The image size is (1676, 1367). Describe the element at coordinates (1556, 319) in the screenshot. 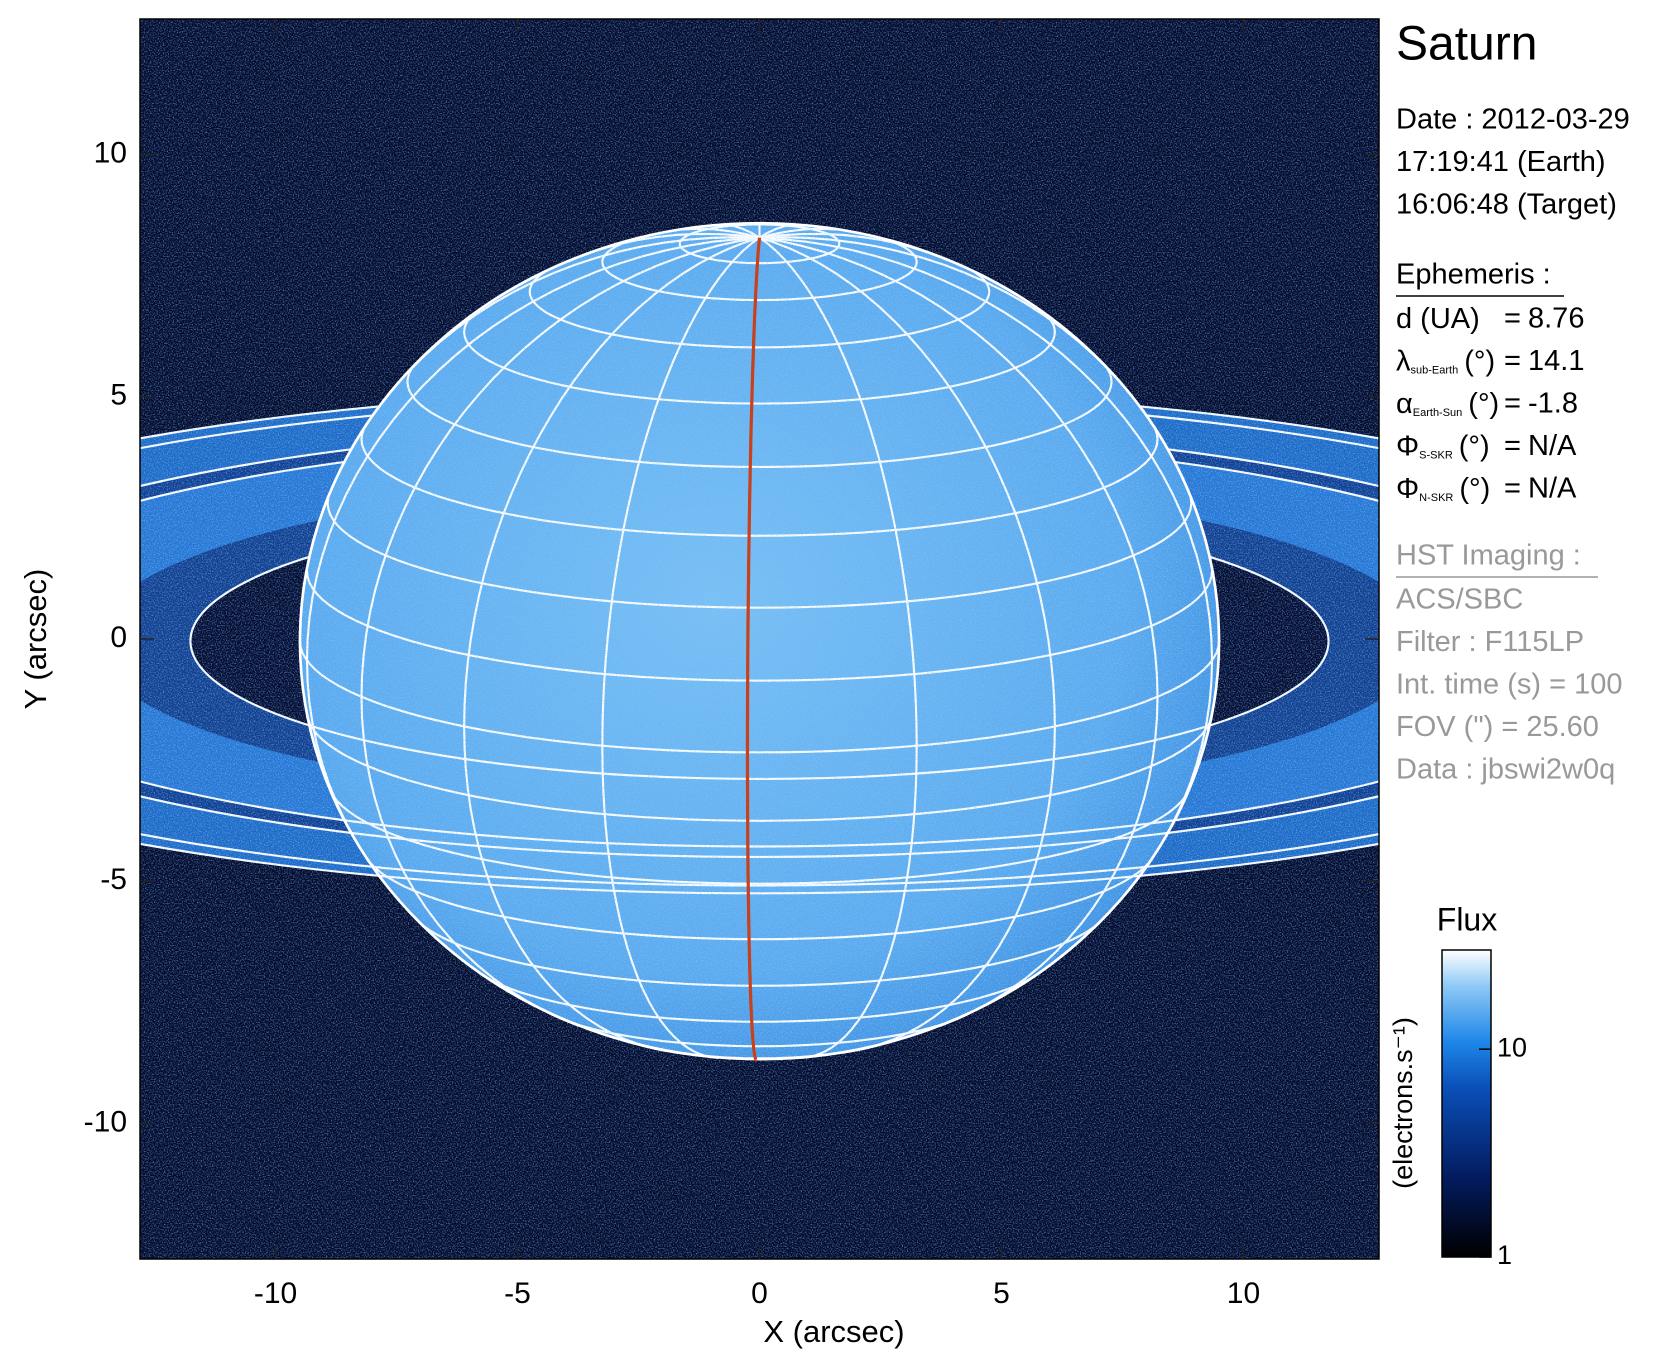

I see `ephemeris-value: 8.76` at that location.